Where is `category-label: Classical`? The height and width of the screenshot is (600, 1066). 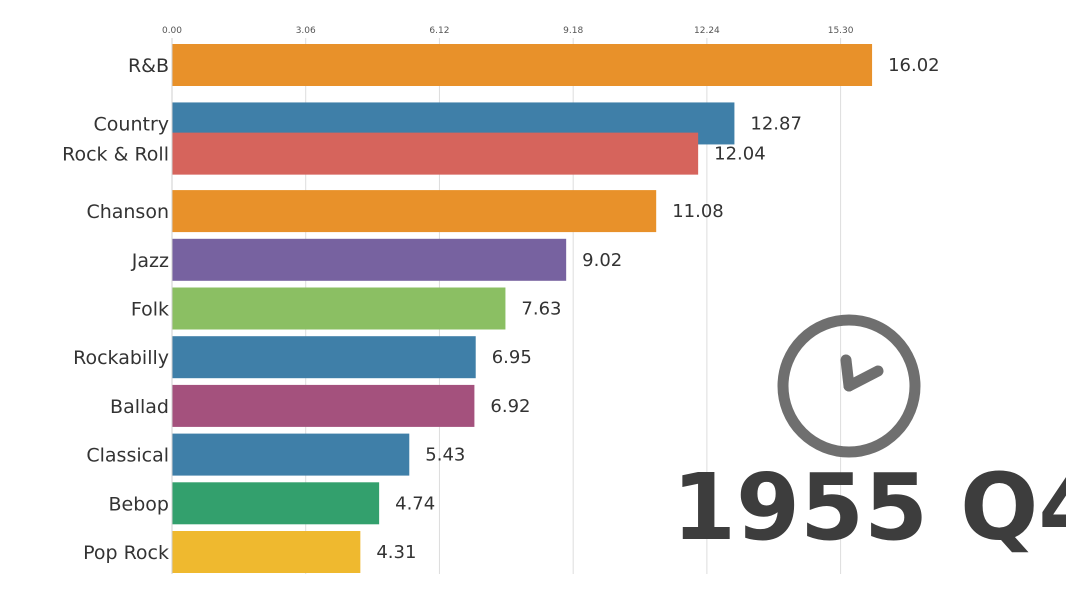
category-label: Classical is located at coordinates (127, 456).